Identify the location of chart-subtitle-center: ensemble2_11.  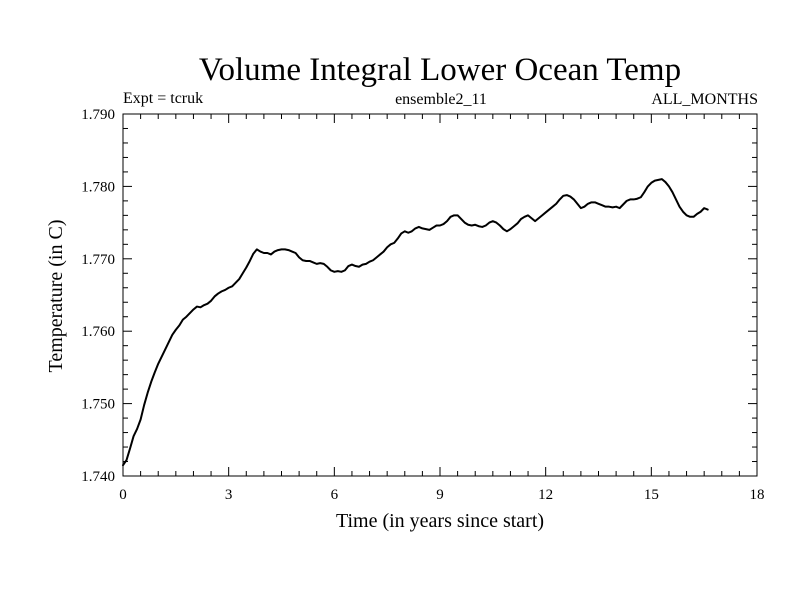
(441, 99).